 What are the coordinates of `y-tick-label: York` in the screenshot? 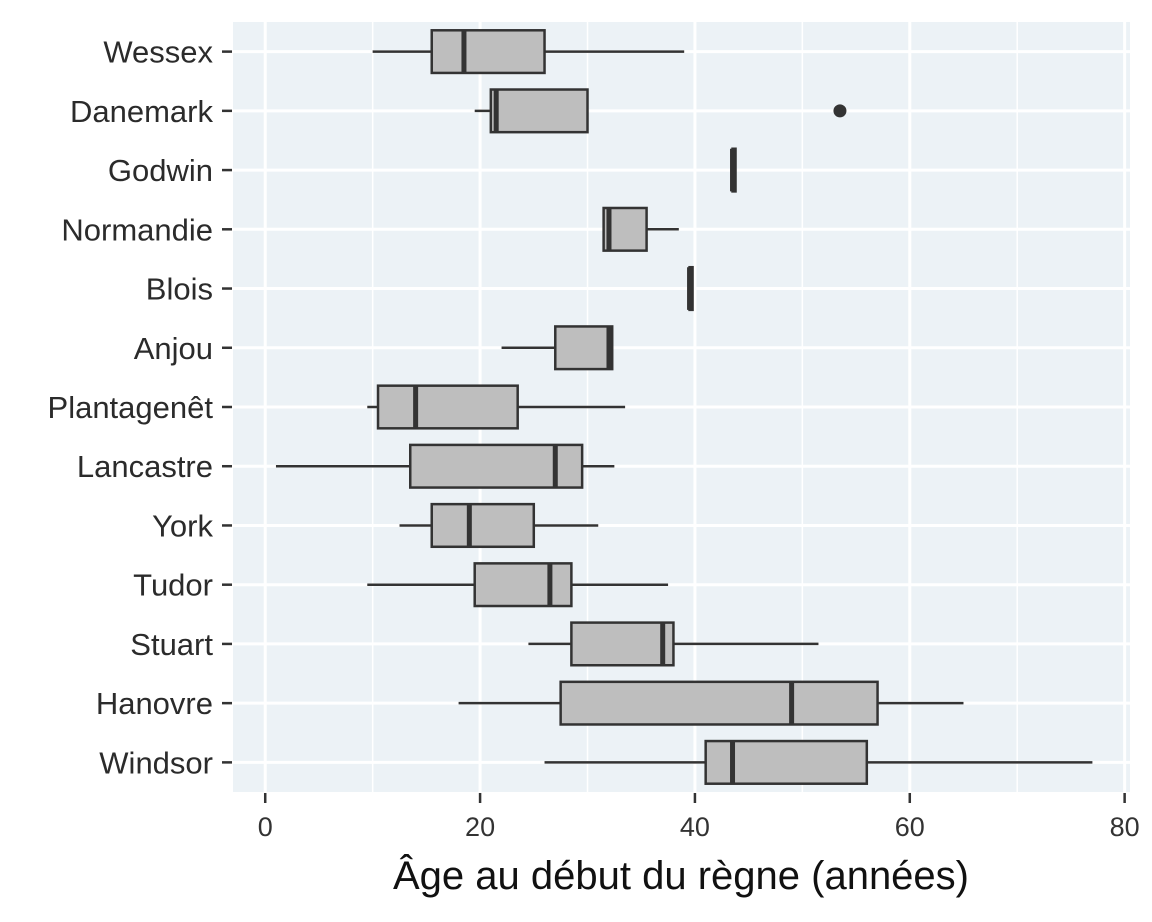 It's located at (182, 525).